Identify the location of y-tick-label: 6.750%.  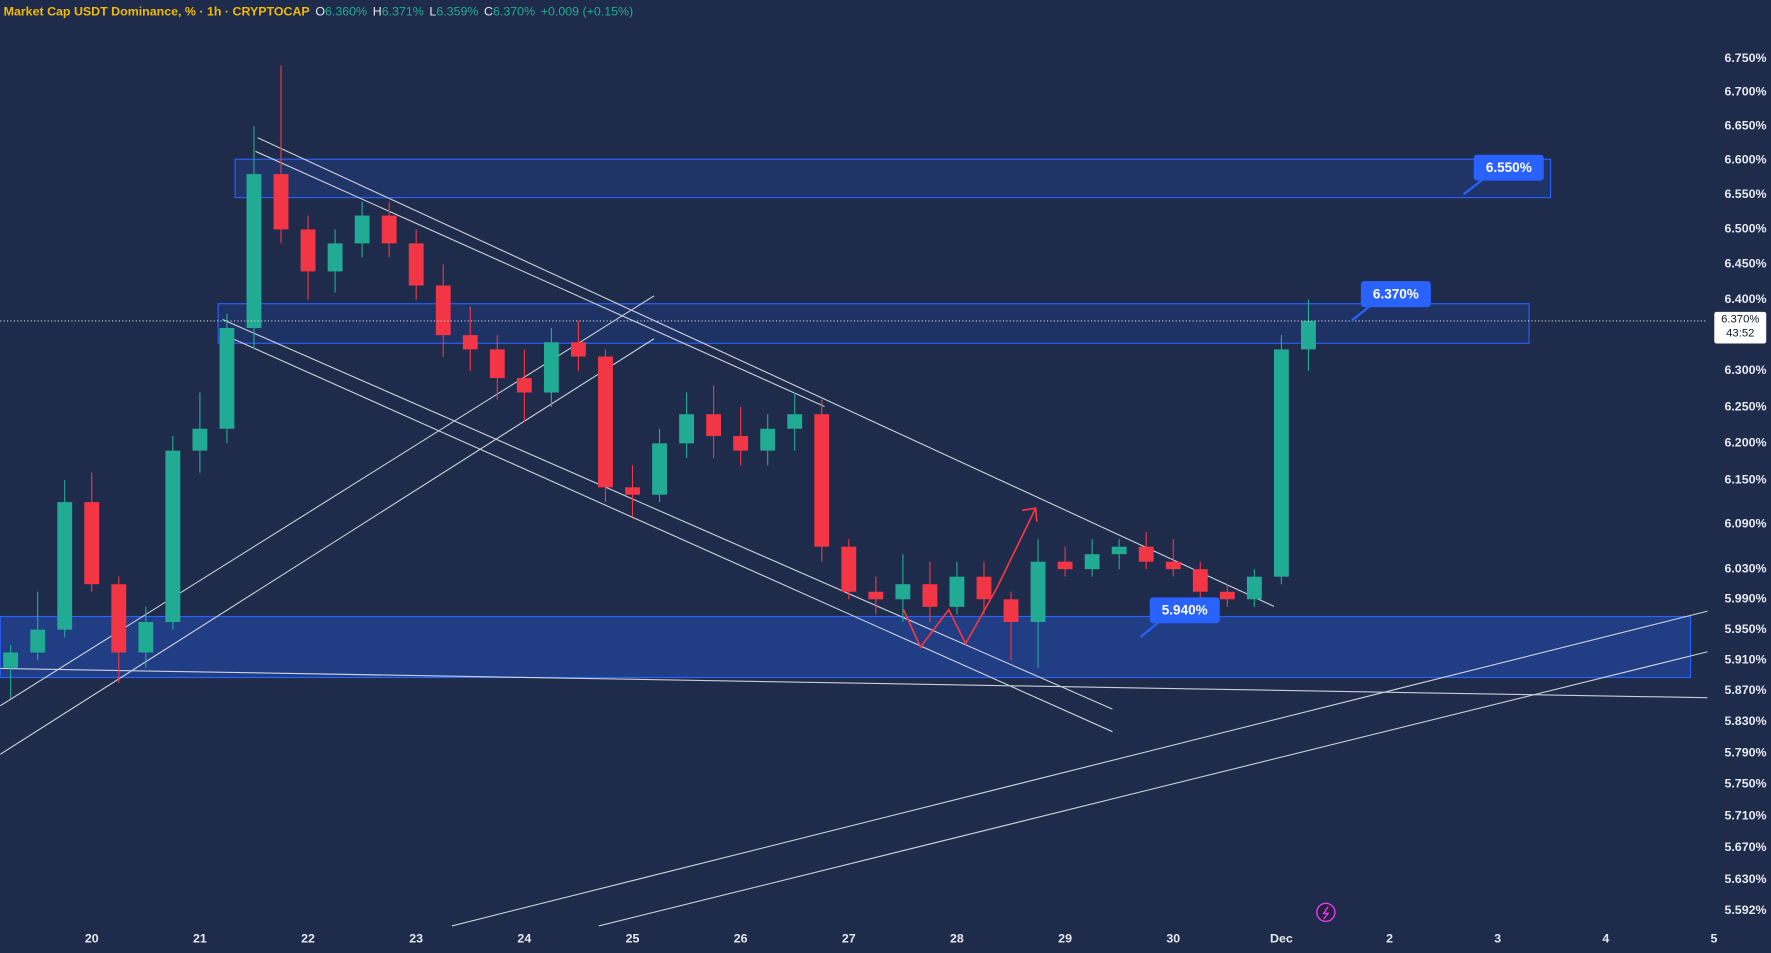
(1745, 58).